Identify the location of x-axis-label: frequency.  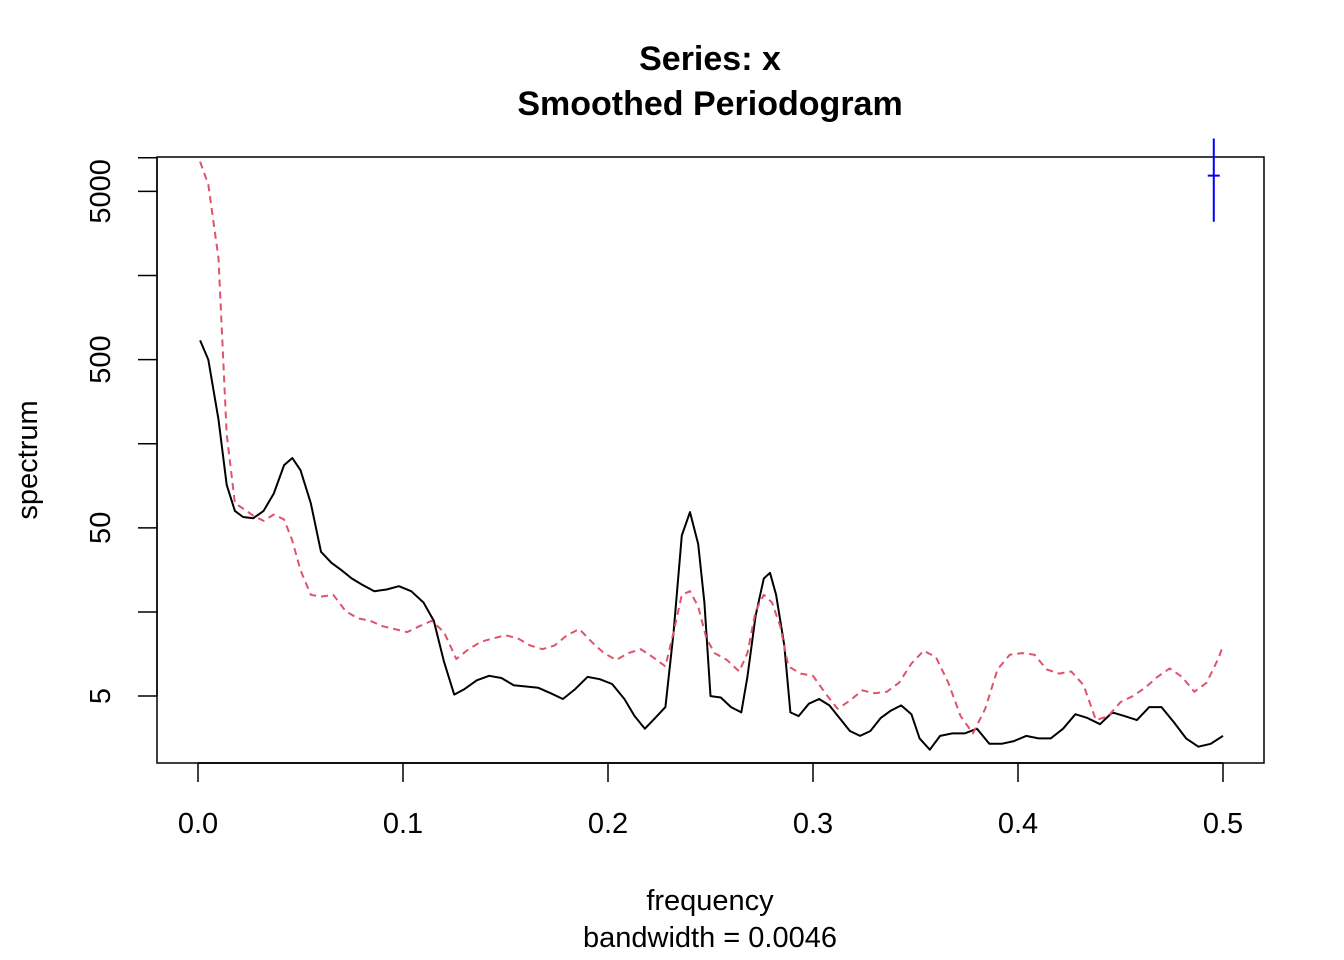
(710, 901).